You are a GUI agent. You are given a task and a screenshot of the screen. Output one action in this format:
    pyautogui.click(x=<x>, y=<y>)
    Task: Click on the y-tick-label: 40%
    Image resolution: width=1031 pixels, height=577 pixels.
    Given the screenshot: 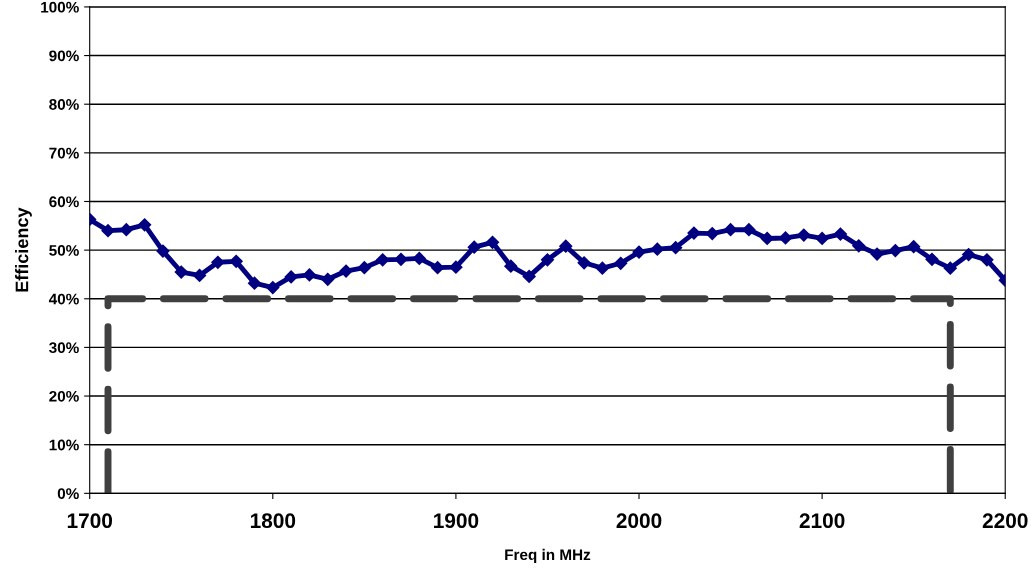 What is the action you would take?
    pyautogui.click(x=63, y=299)
    